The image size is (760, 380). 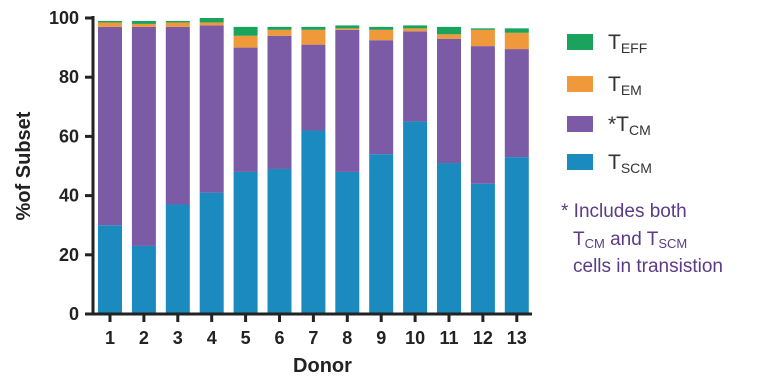 What do you see at coordinates (178, 338) in the screenshot?
I see `x-tick-label: 3` at bounding box center [178, 338].